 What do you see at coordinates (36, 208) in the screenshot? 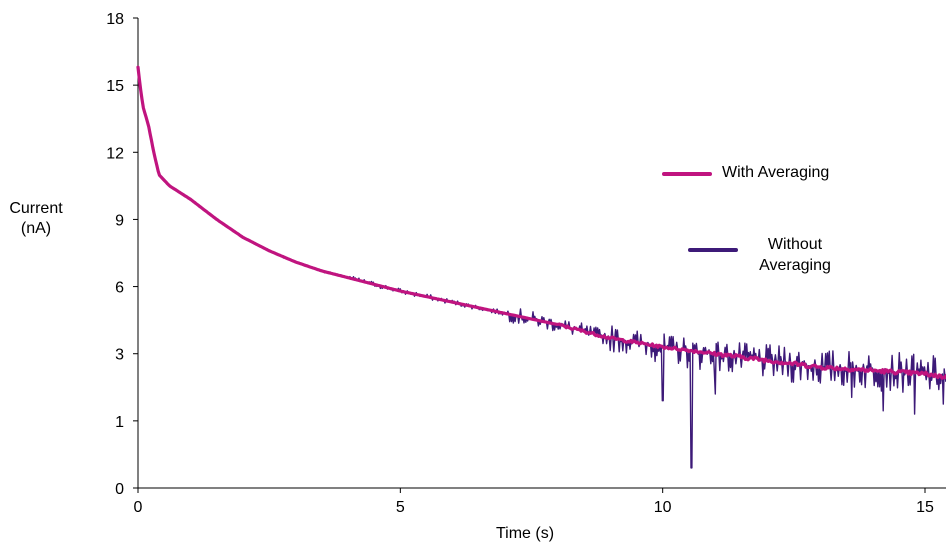
I see `y-axis-label-line1: Current` at bounding box center [36, 208].